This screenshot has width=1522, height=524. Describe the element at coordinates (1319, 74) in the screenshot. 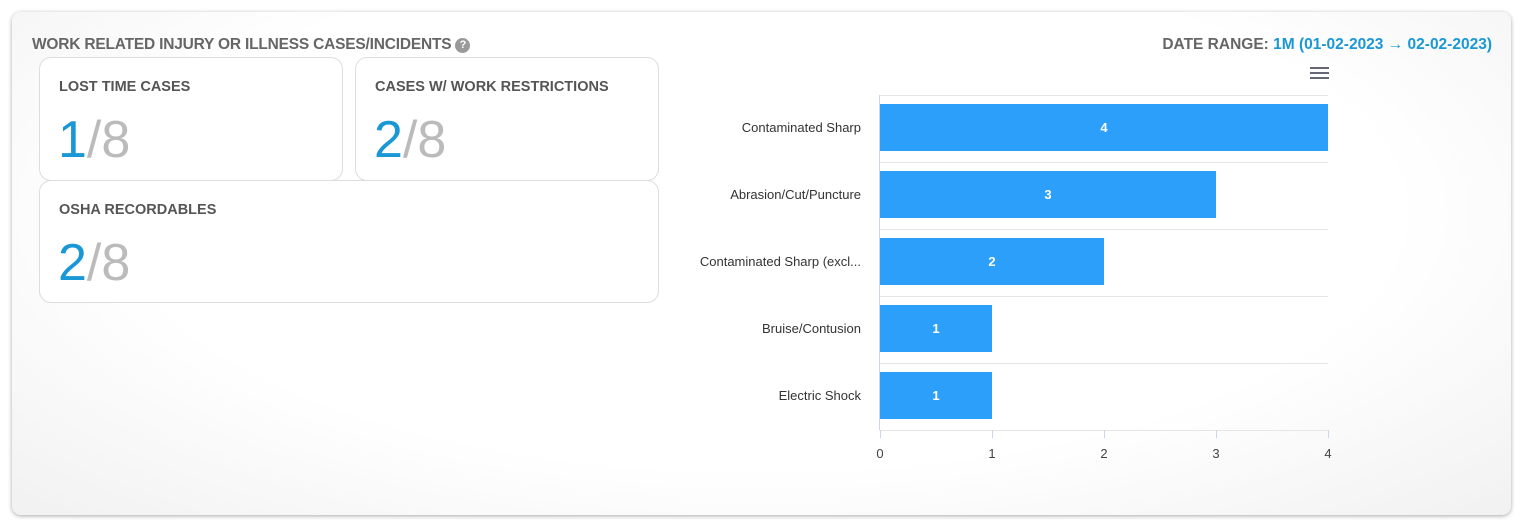

I see `chart-menu-icon` at that location.